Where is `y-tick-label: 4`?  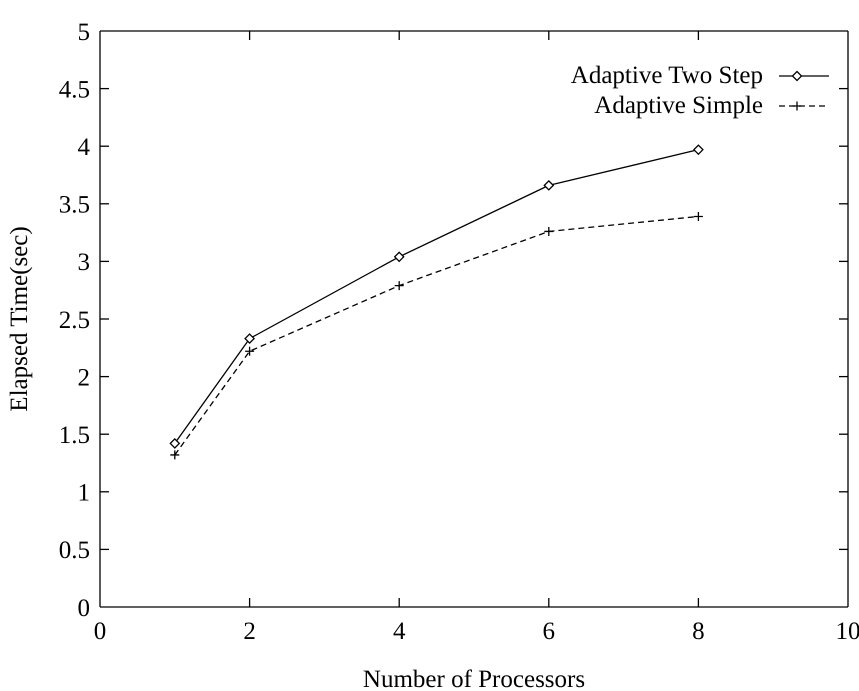 y-tick-label: 4 is located at coordinates (84, 147).